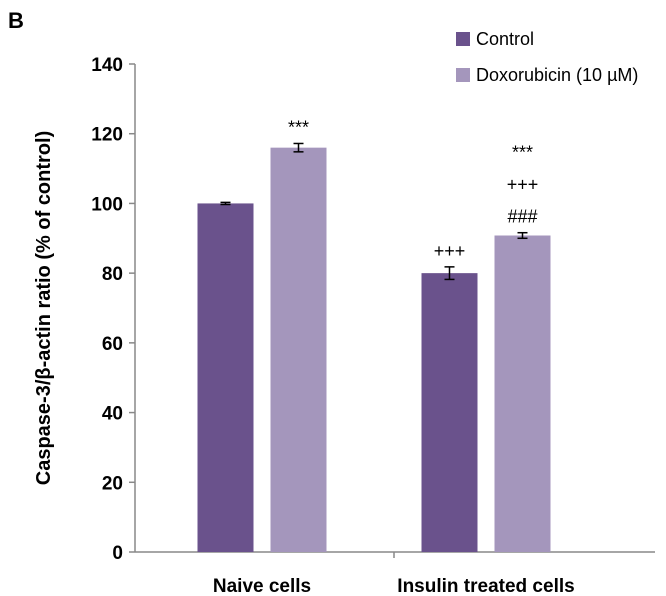  I want to click on y-tick-label: 100, so click(107, 204).